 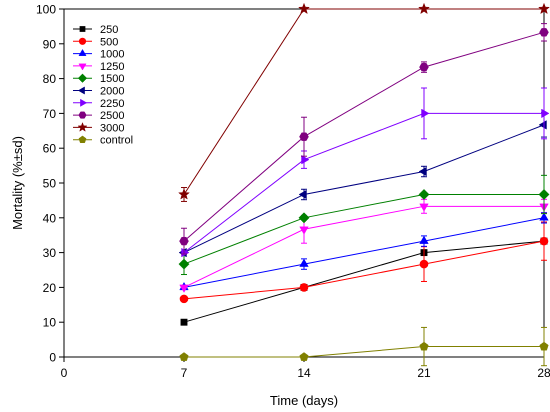 I want to click on legend-entry-3000: 3000, so click(x=98, y=128).